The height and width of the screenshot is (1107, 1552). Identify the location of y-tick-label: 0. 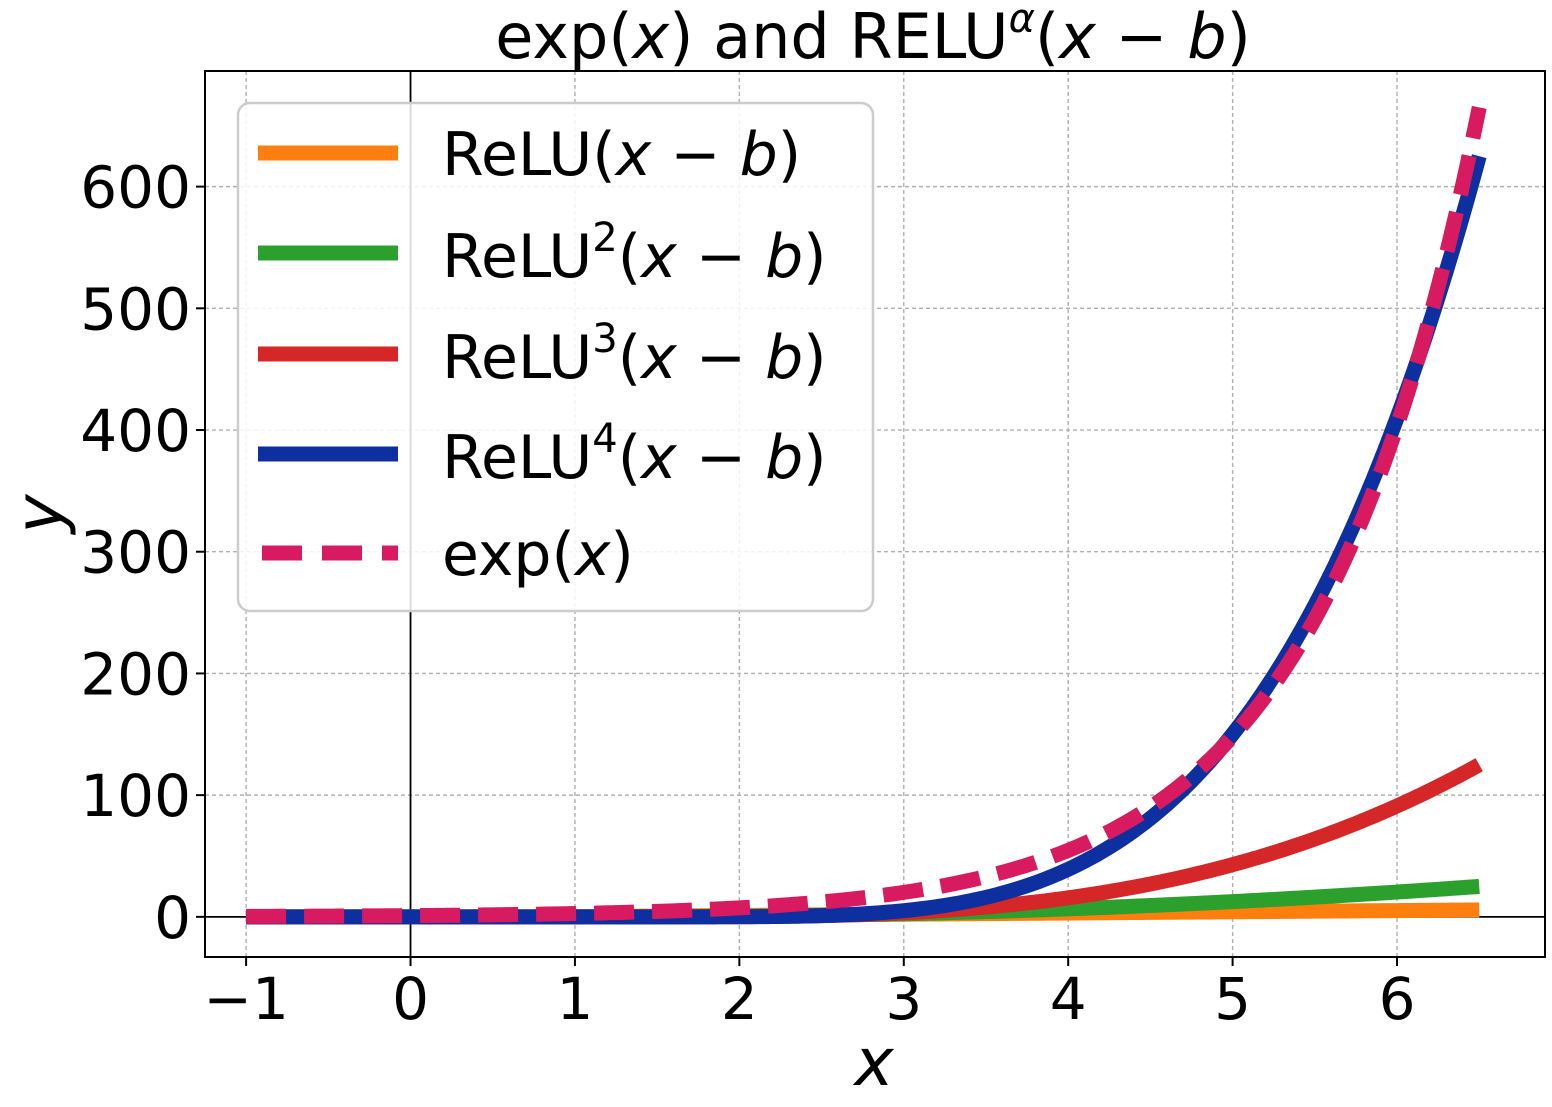
(172, 918).